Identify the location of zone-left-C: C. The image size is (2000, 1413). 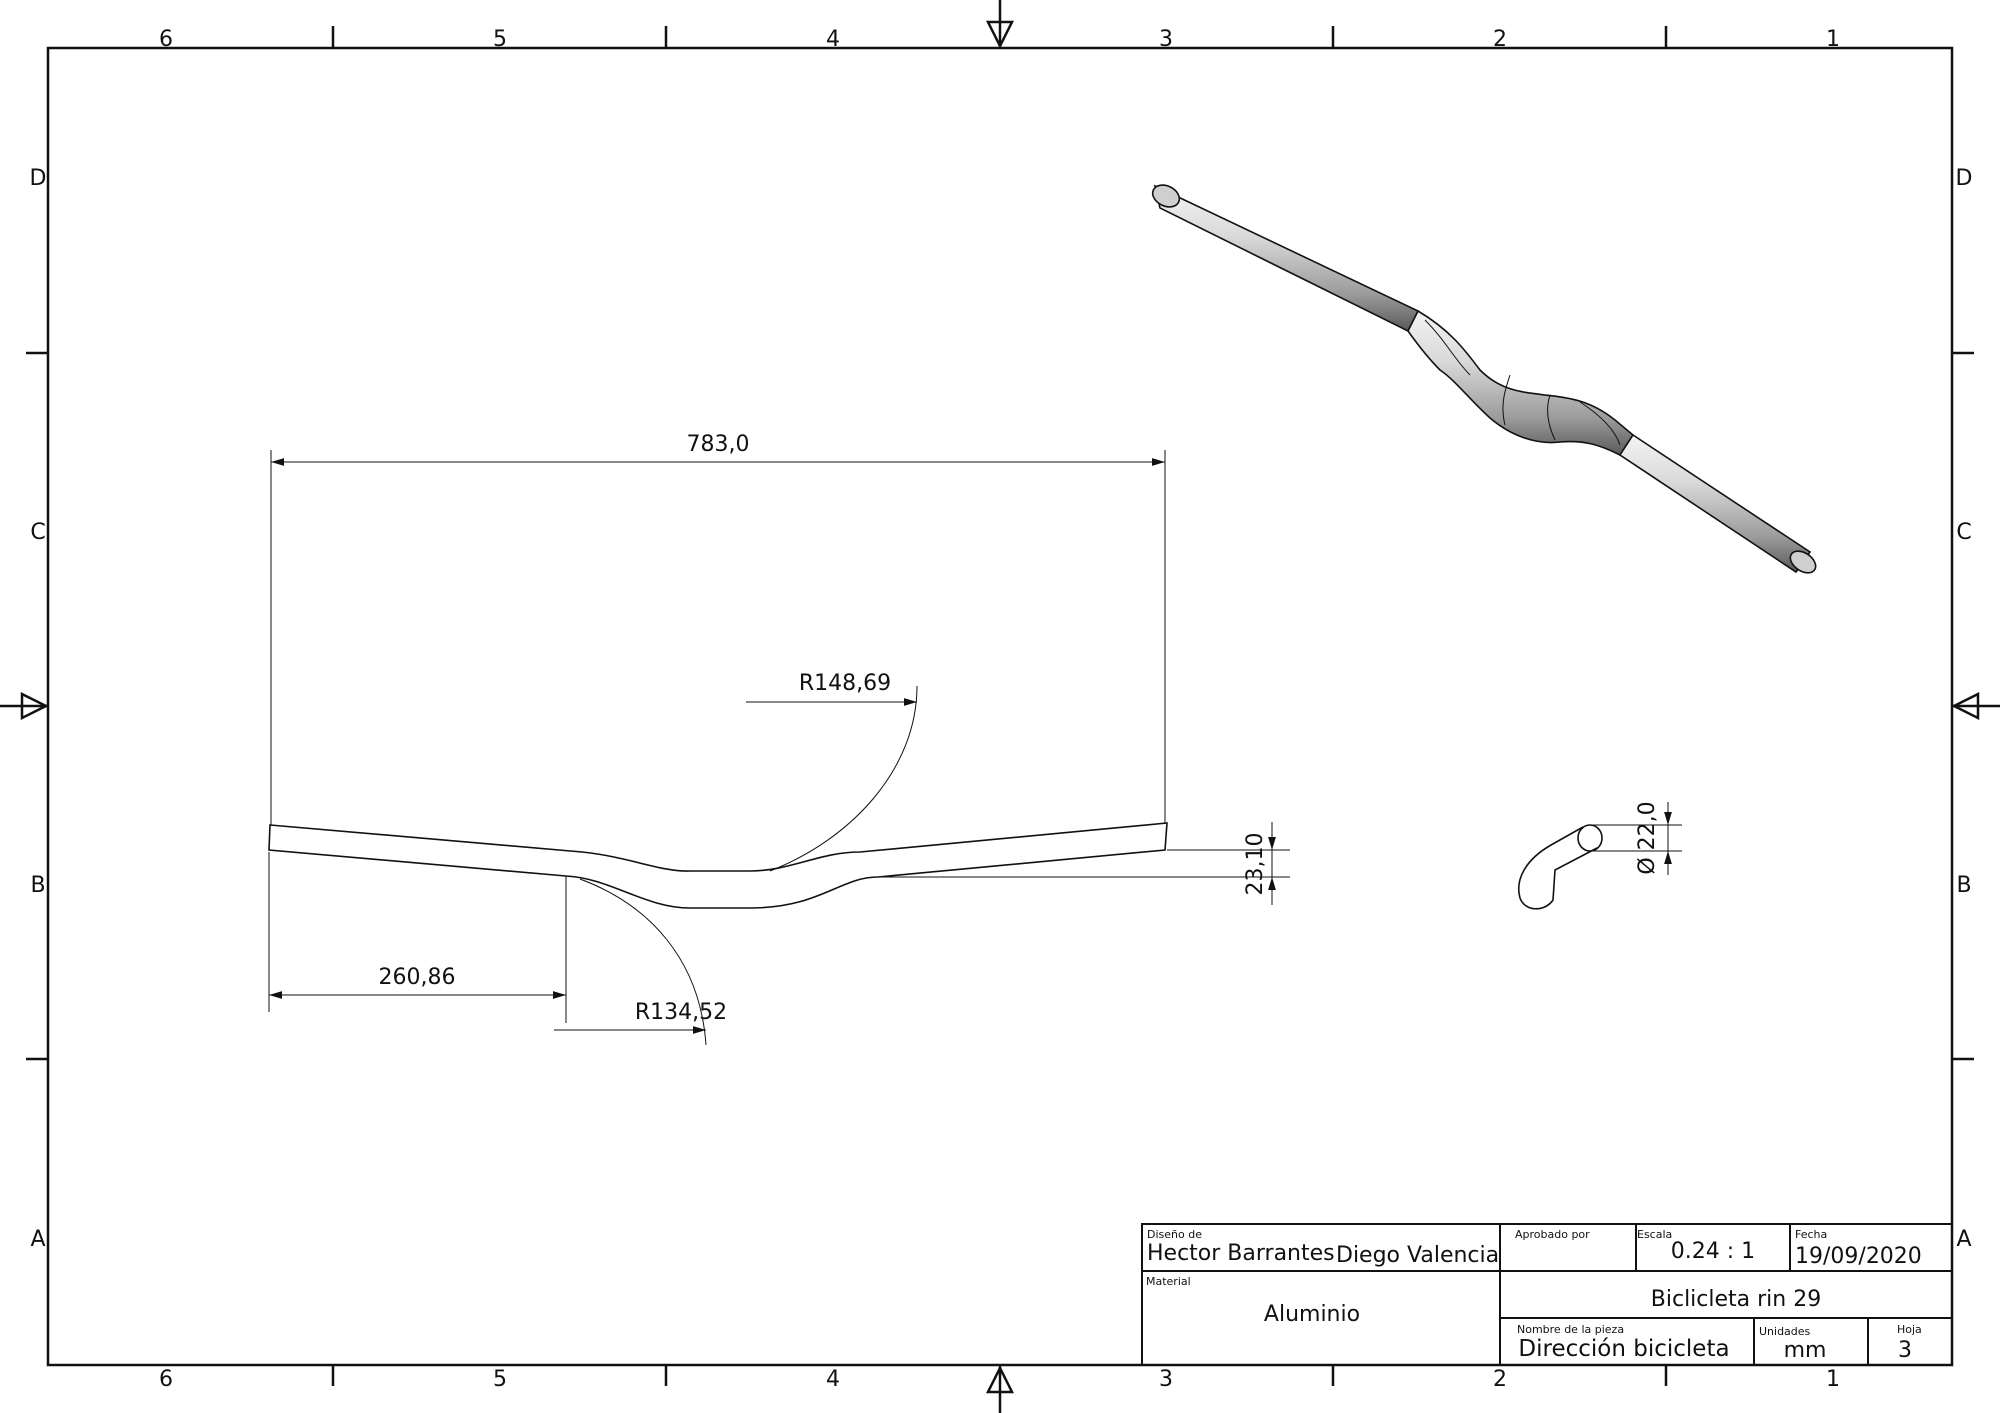
(37, 532).